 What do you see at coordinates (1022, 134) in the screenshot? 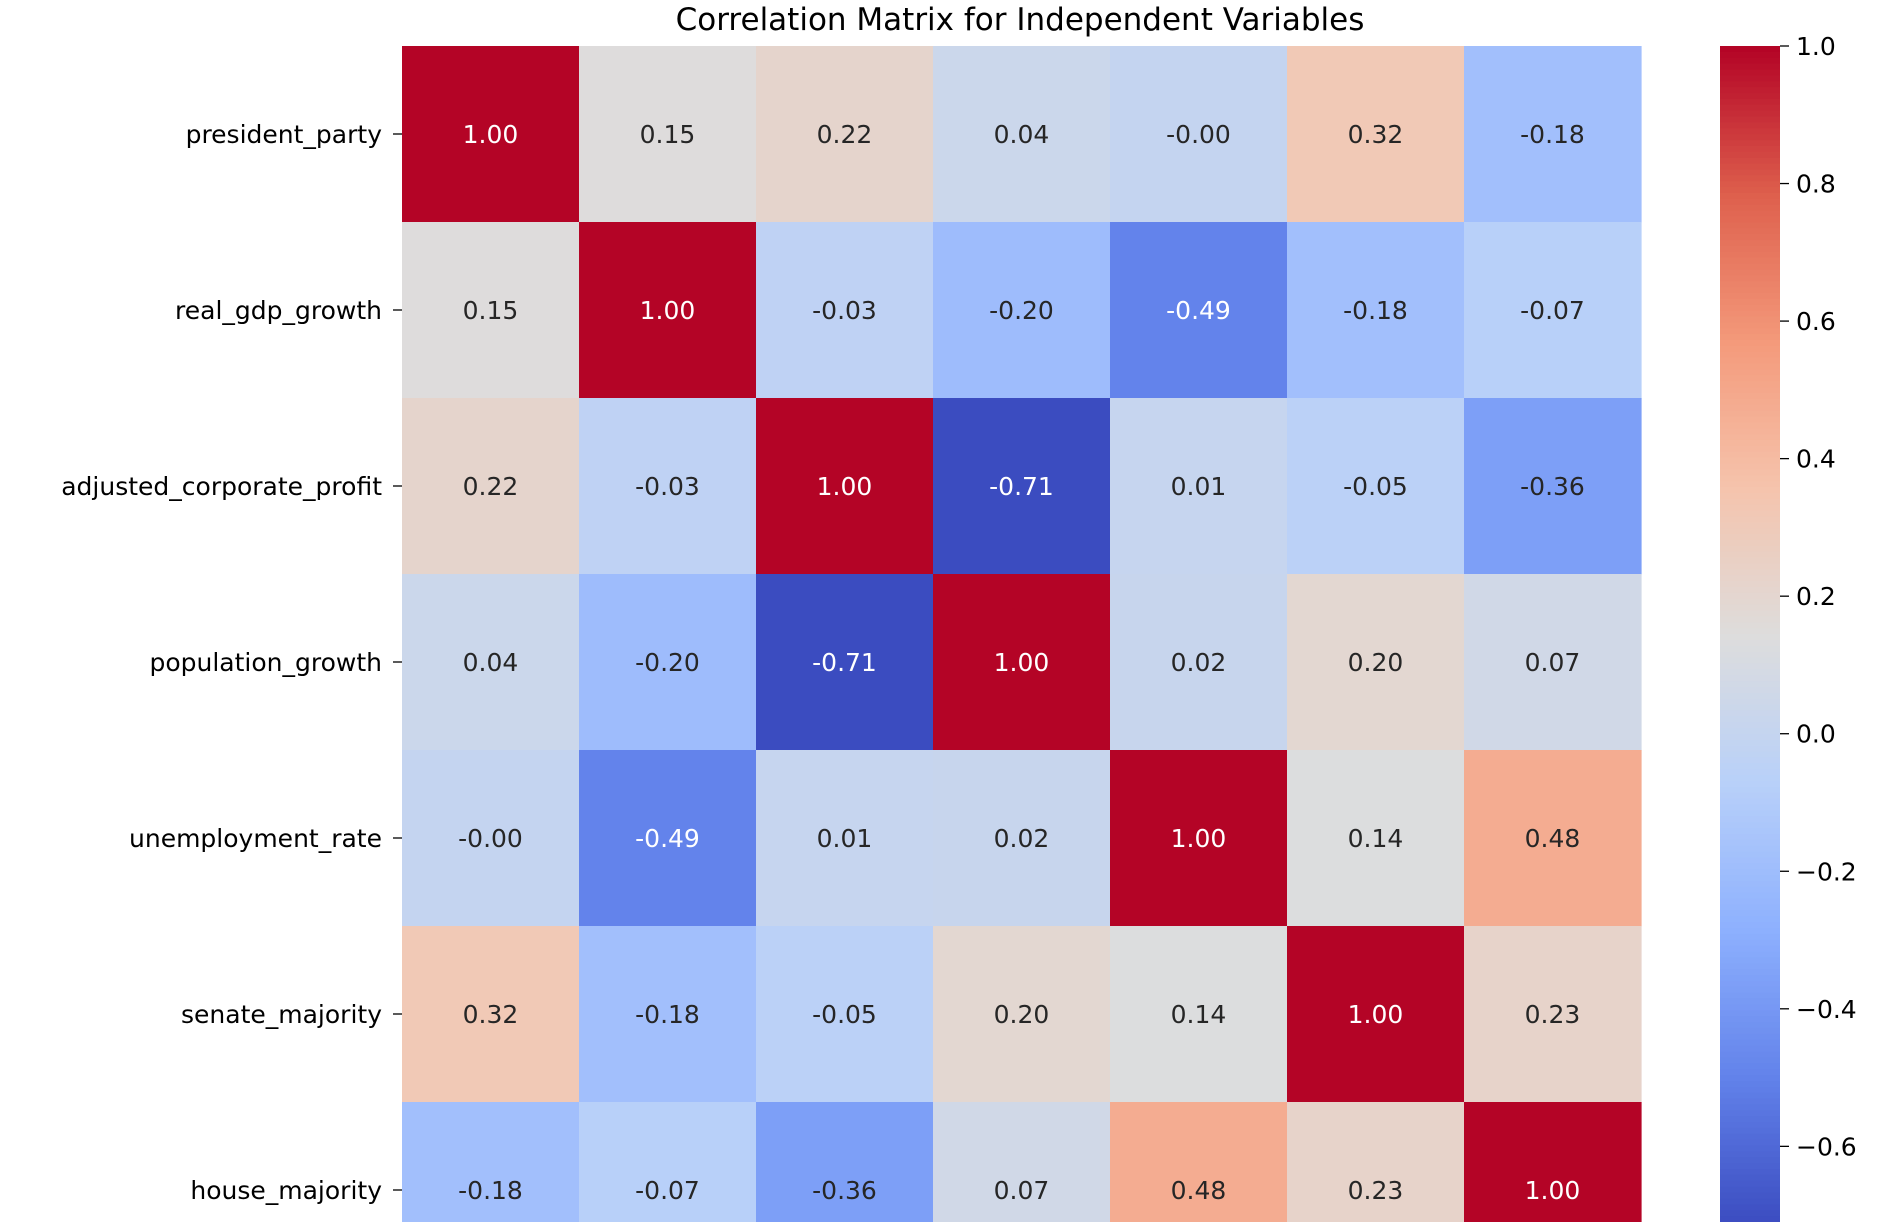
I see `cell-value-label: 0.04` at bounding box center [1022, 134].